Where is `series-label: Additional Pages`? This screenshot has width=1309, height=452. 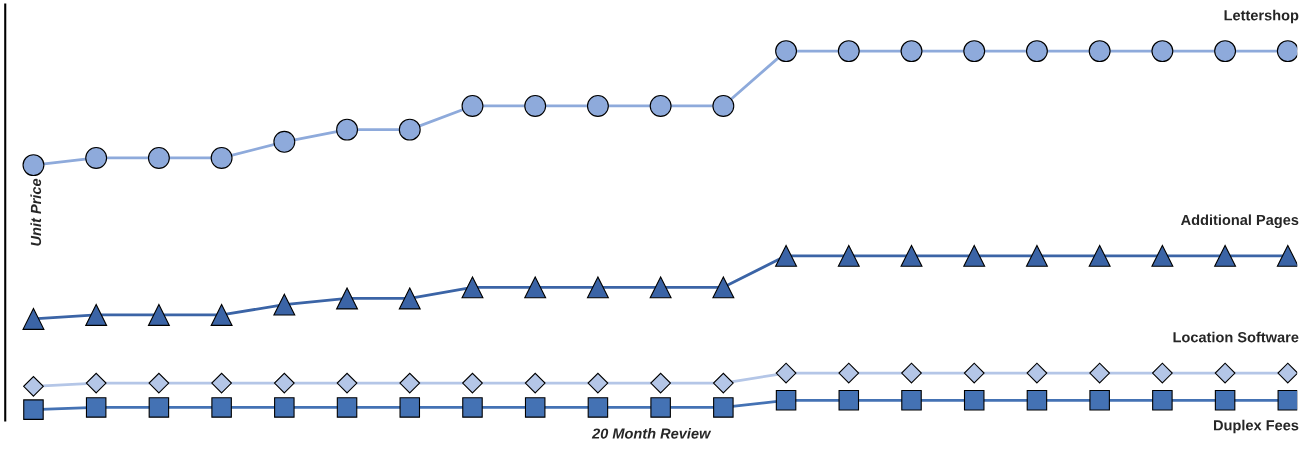 series-label: Additional Pages is located at coordinates (1239, 221).